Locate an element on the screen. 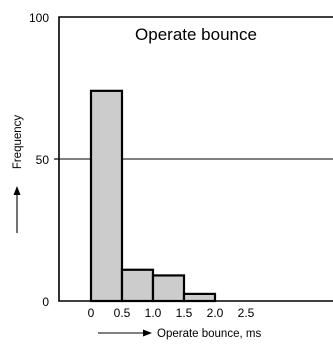  x-tick-label-1.5: 1.5 is located at coordinates (184, 313).